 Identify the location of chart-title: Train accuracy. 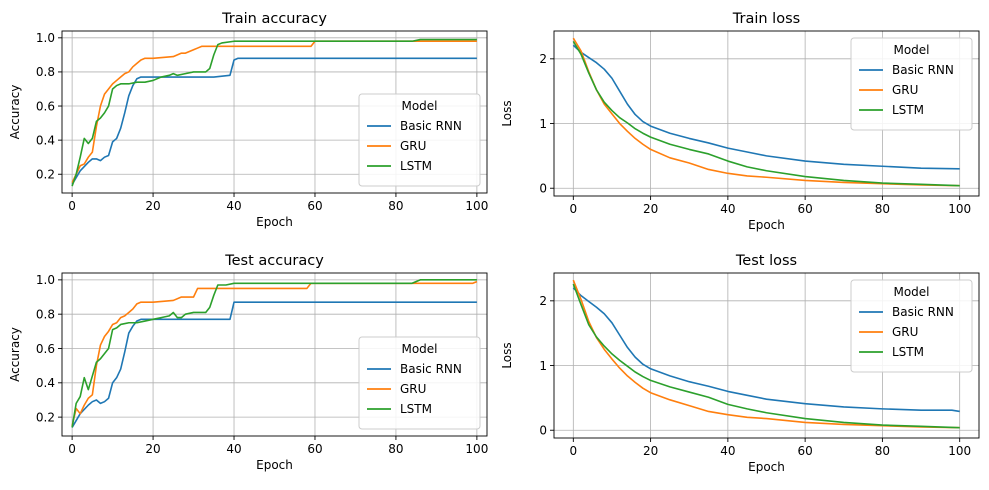
(274, 19).